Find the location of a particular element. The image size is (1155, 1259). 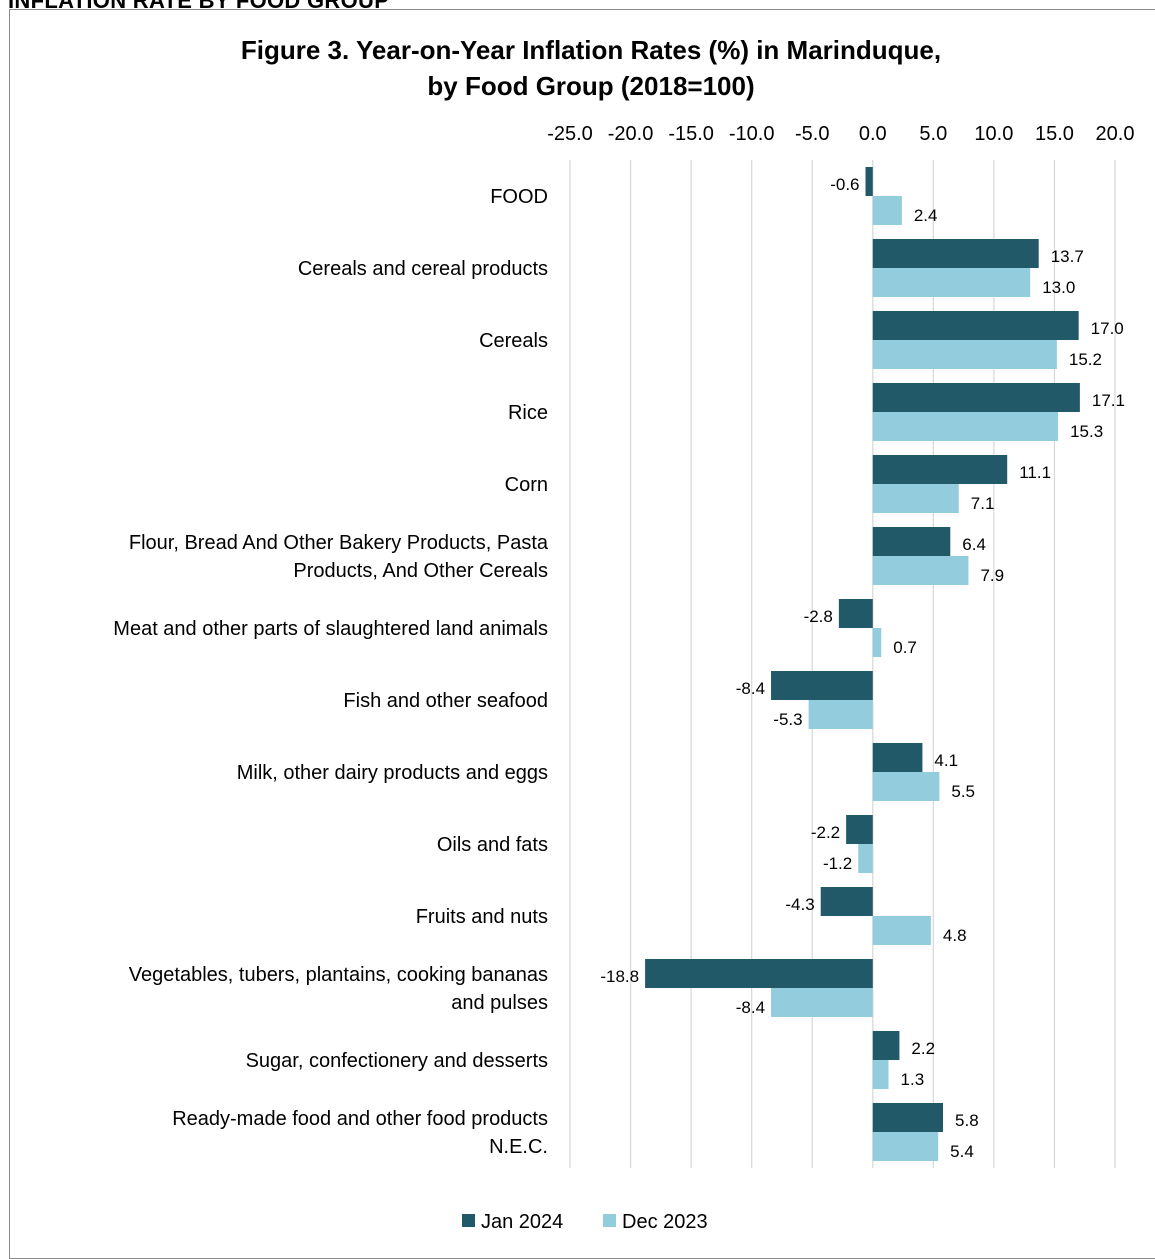

category-label-line: FOOD is located at coordinates (519, 197).